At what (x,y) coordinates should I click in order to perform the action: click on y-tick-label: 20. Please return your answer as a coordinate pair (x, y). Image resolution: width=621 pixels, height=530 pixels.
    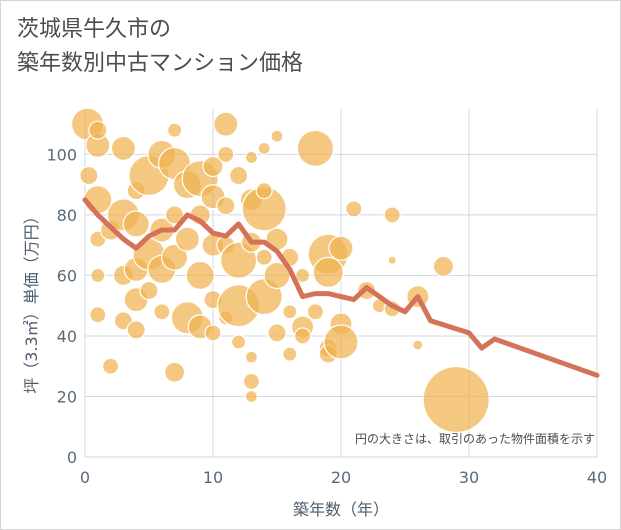
    Looking at the image, I should click on (67, 396).